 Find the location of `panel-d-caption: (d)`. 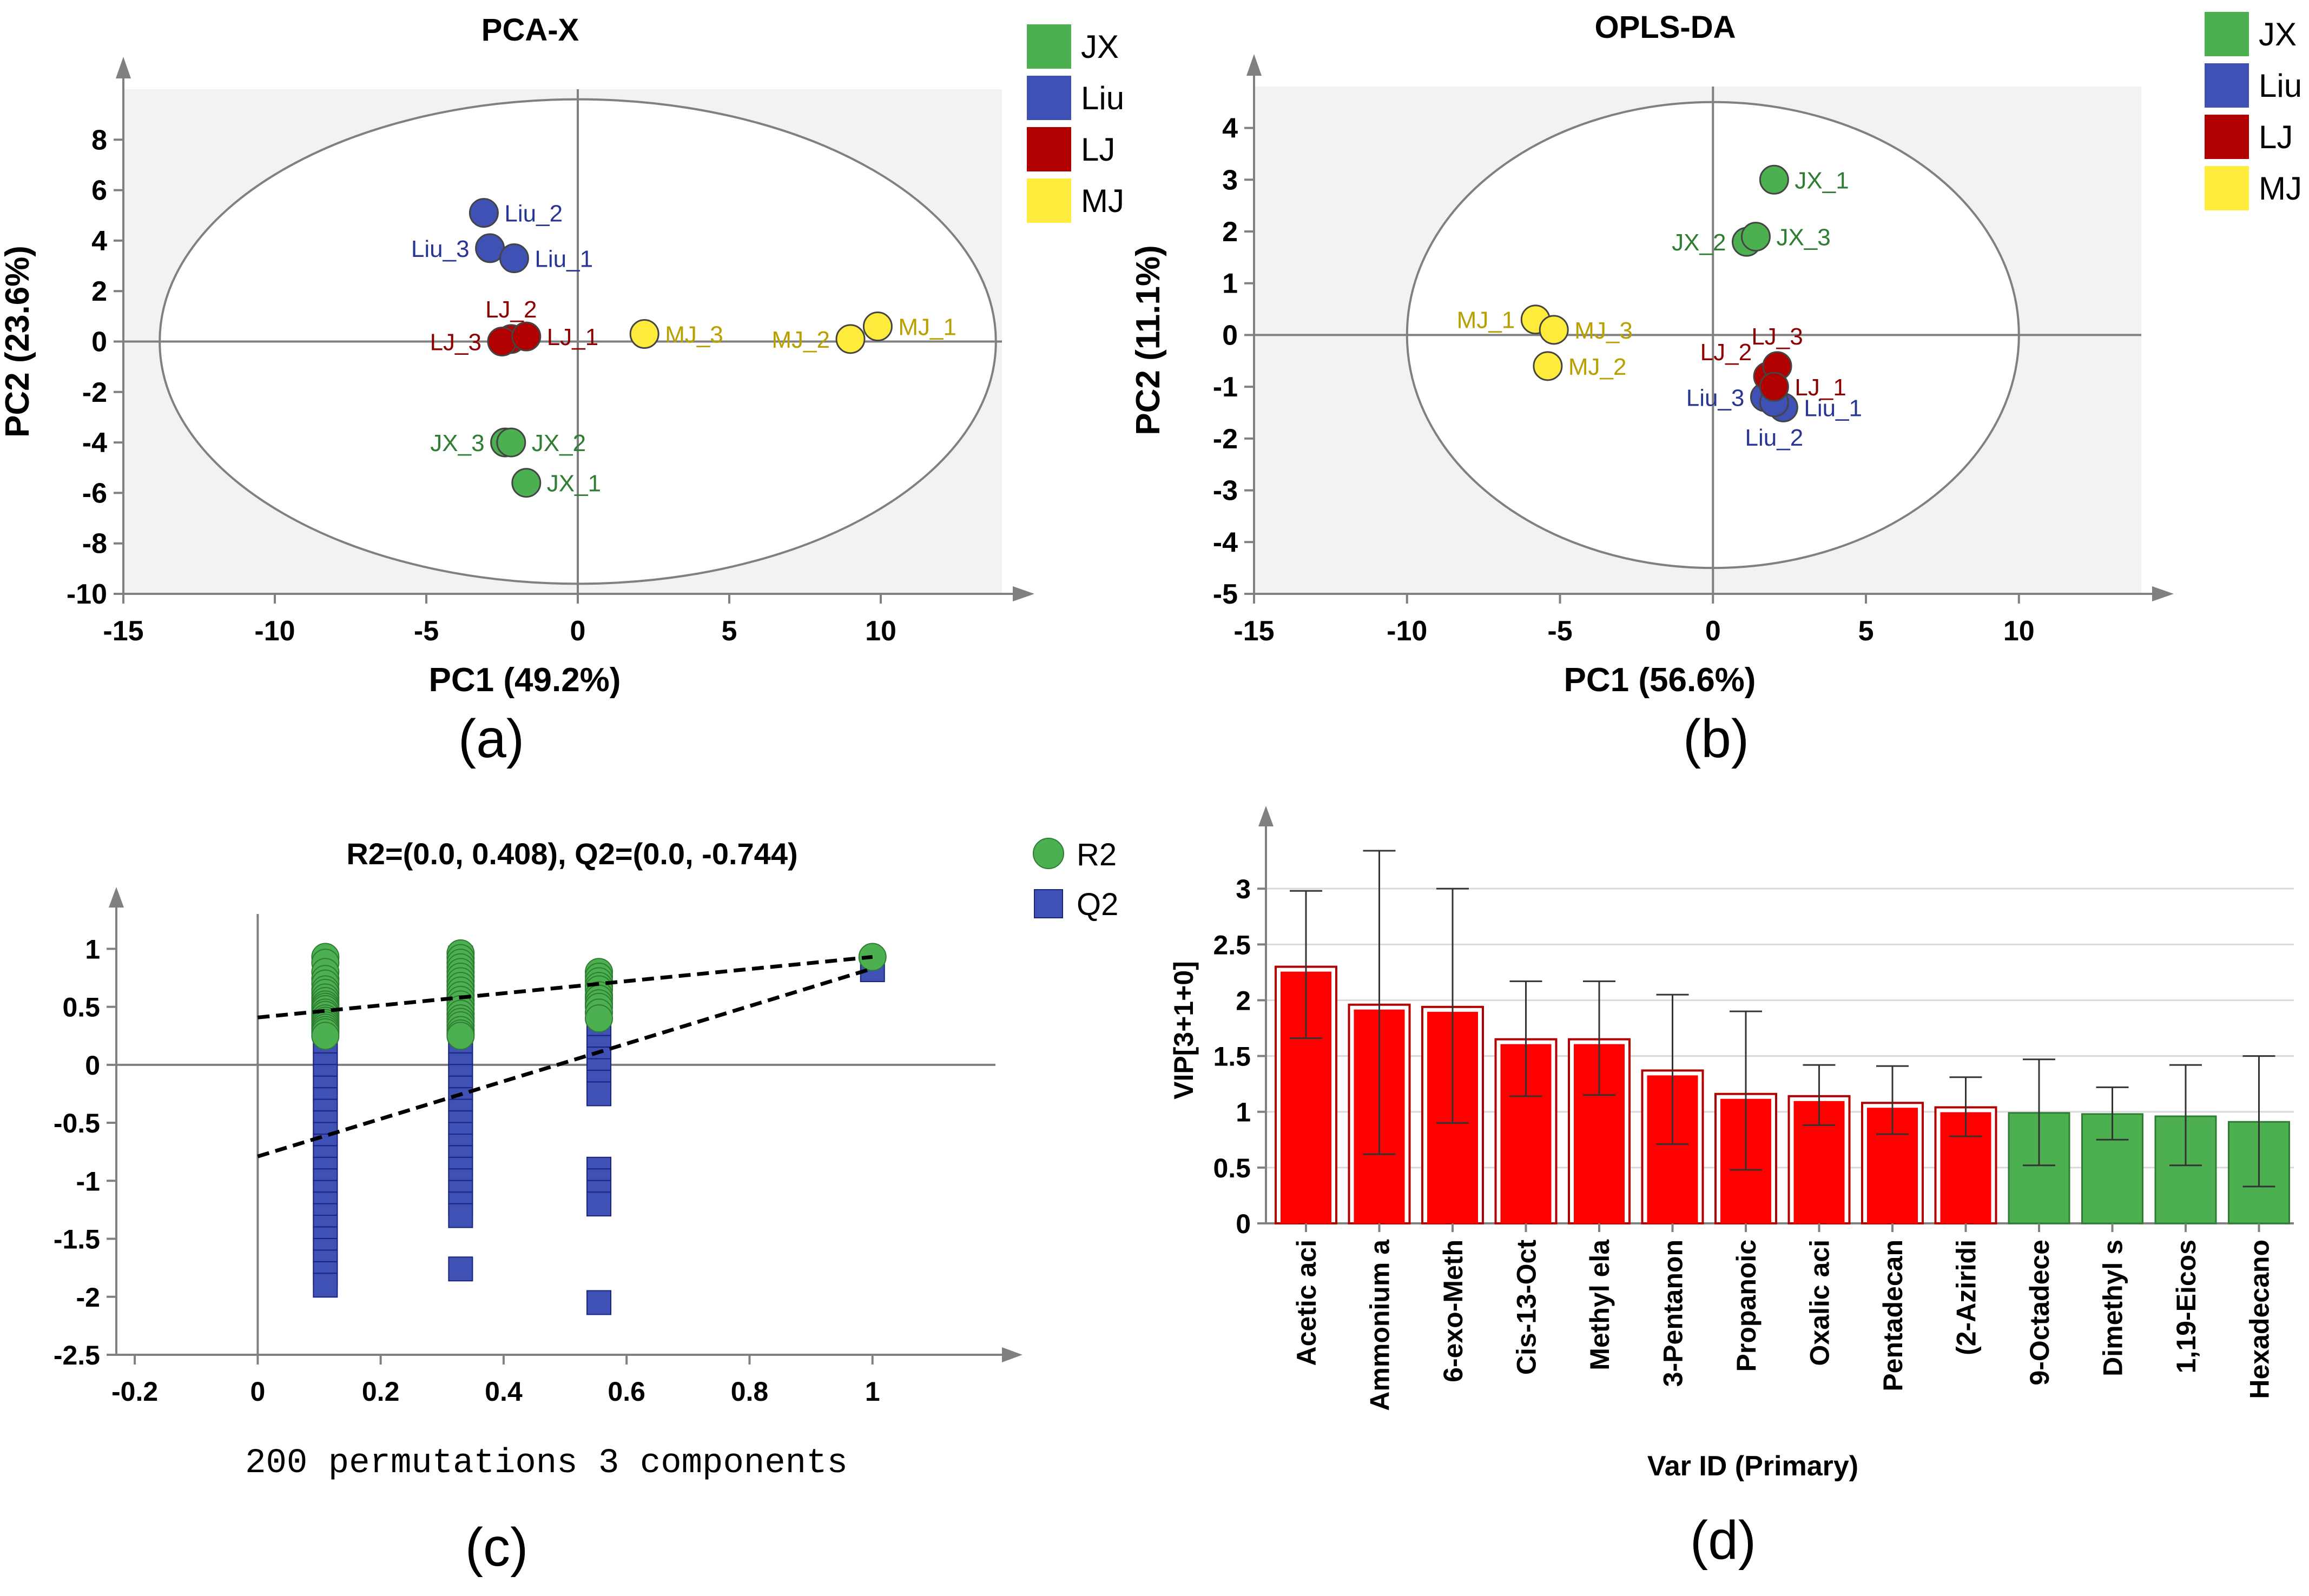

panel-d-caption: (d) is located at coordinates (1723, 1540).